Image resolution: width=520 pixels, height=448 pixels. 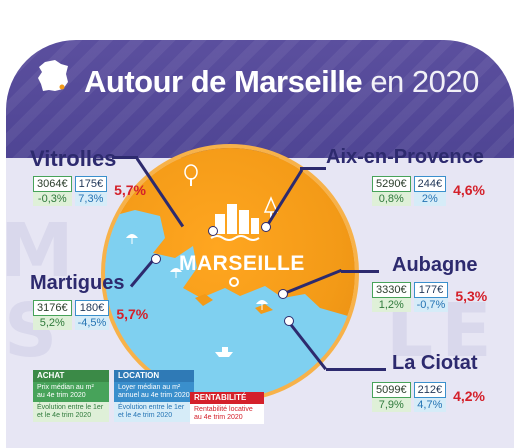 What do you see at coordinates (430, 390) in the screenshot?
I see `loyer-value: 212€` at bounding box center [430, 390].